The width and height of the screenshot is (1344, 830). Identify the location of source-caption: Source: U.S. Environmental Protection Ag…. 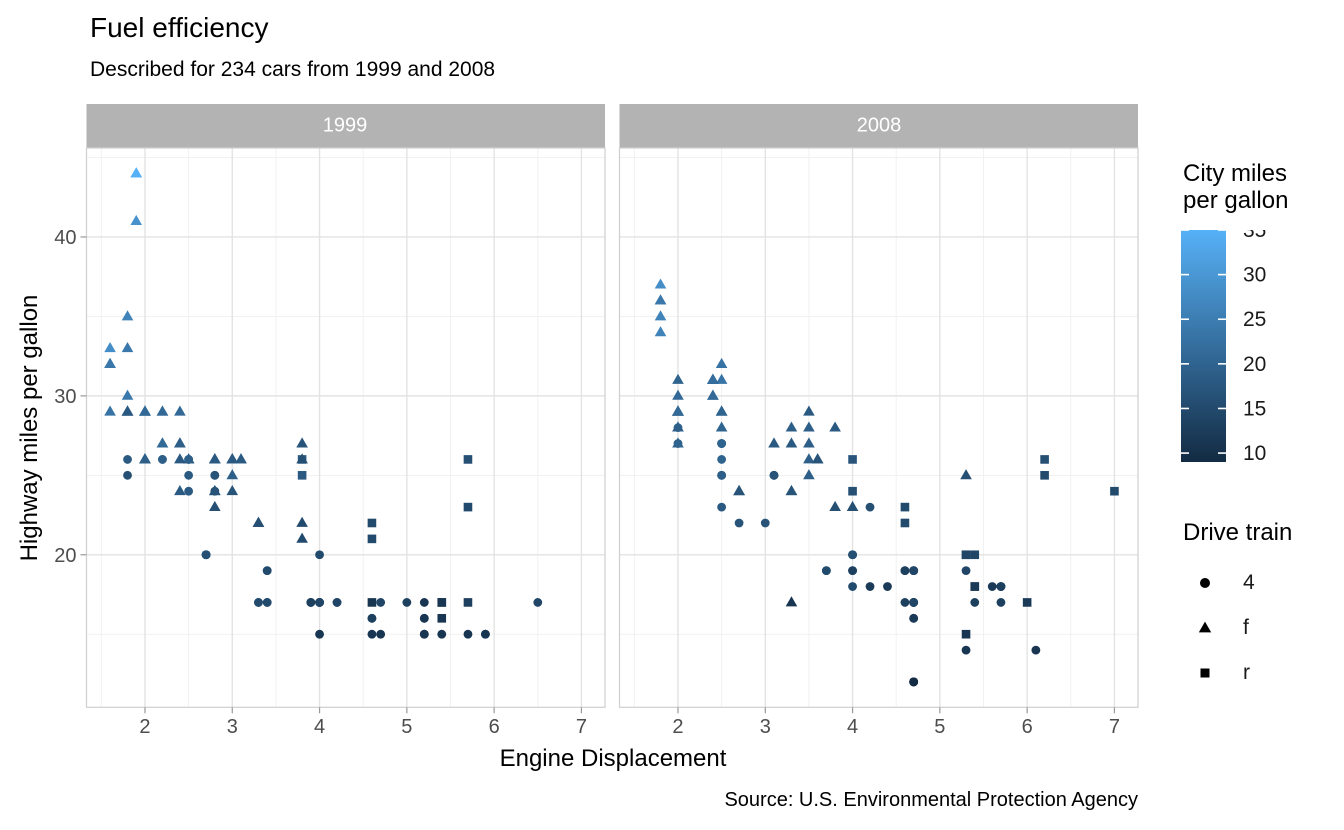
(931, 800).